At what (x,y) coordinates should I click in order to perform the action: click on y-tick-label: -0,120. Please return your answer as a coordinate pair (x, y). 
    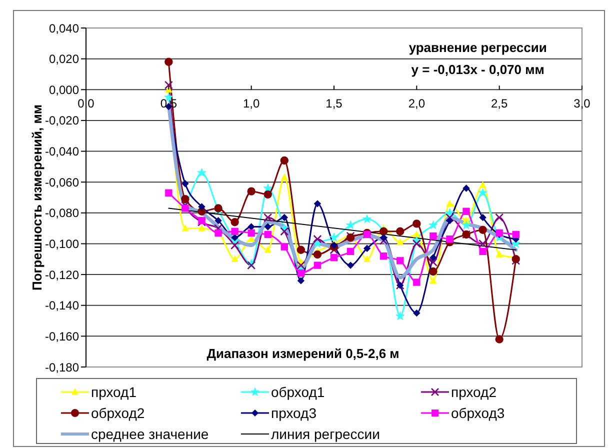
    Looking at the image, I should click on (62, 275).